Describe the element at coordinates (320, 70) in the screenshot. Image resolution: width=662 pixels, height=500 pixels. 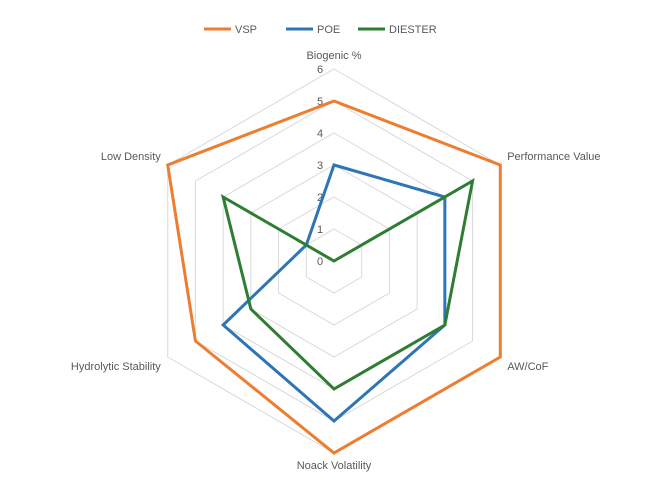
I see `tick-label-6: 6` at that location.